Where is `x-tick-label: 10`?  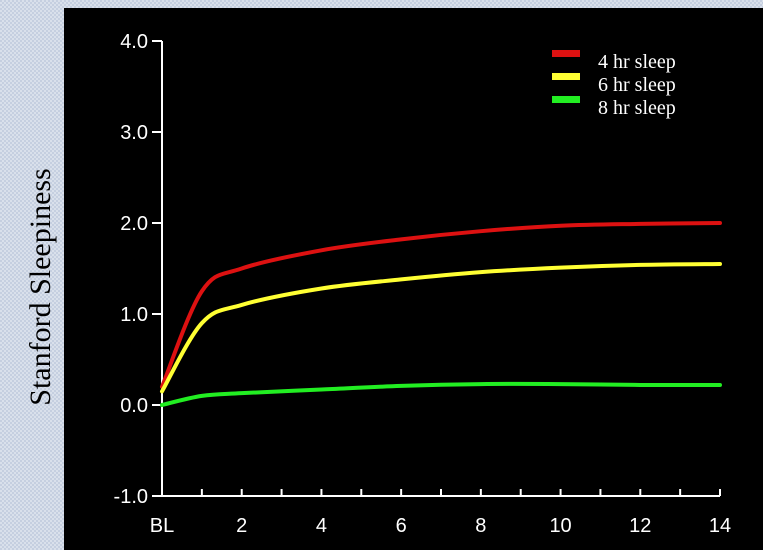 x-tick-label: 10 is located at coordinates (560, 526).